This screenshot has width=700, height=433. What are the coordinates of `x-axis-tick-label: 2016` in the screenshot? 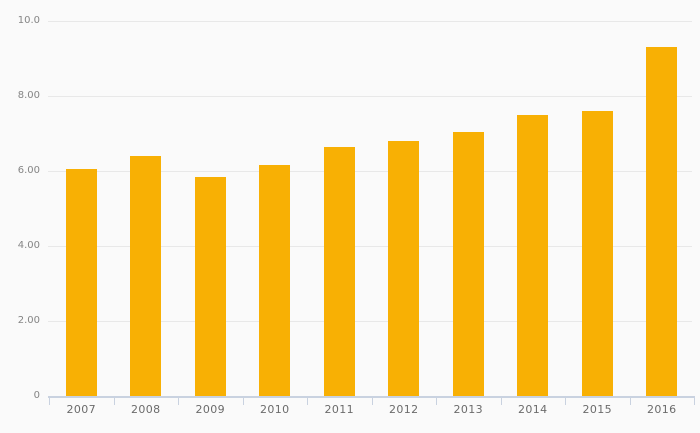 It's located at (661, 409).